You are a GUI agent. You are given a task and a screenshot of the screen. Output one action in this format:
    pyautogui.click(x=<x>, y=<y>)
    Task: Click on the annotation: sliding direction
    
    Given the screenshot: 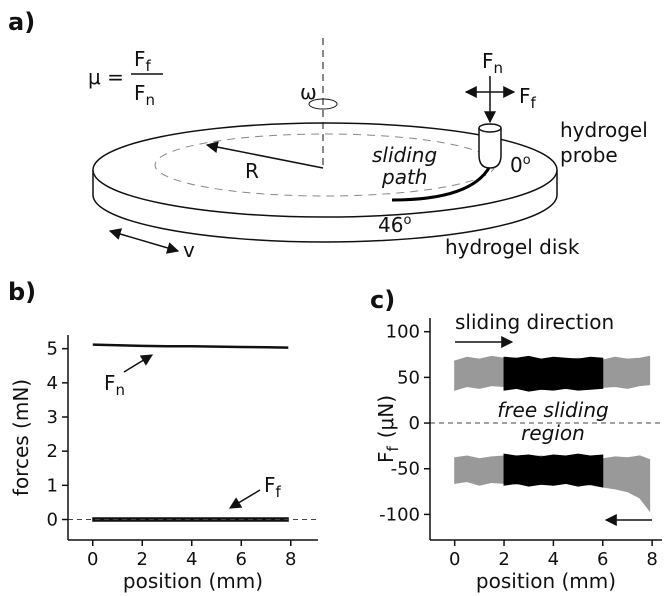 What is the action you would take?
    pyautogui.click(x=534, y=322)
    